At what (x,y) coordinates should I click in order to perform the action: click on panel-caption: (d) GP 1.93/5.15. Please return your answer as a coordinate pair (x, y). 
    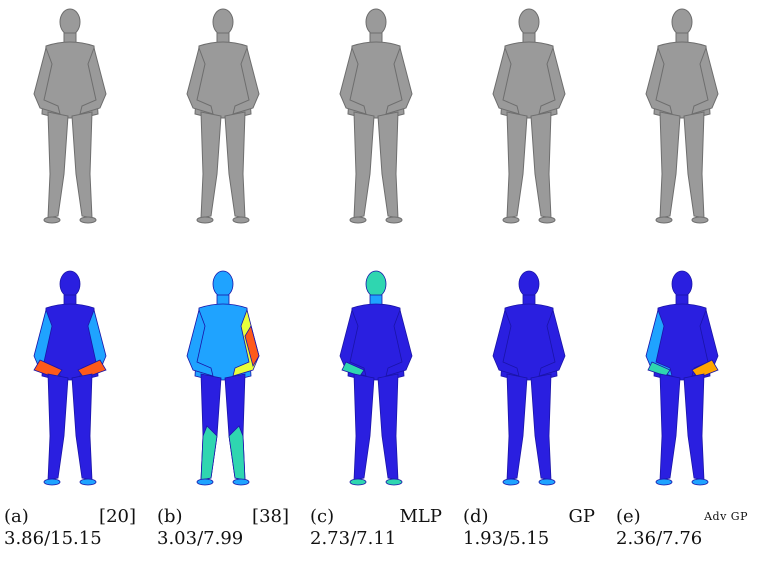
    Looking at the image, I should click on (529, 528).